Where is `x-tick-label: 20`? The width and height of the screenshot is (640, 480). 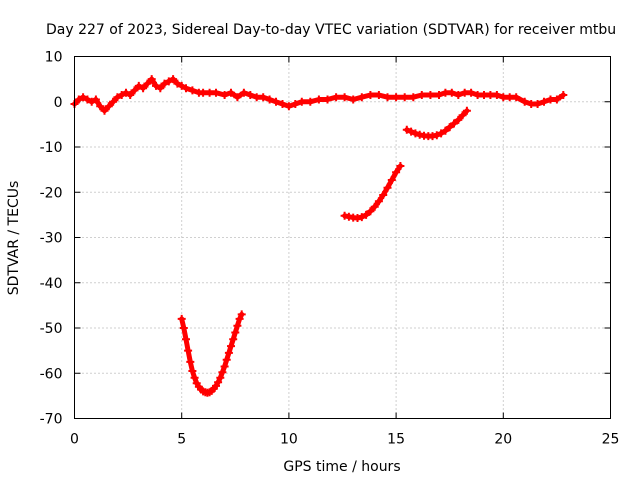 x-tick-label: 20 is located at coordinates (503, 440).